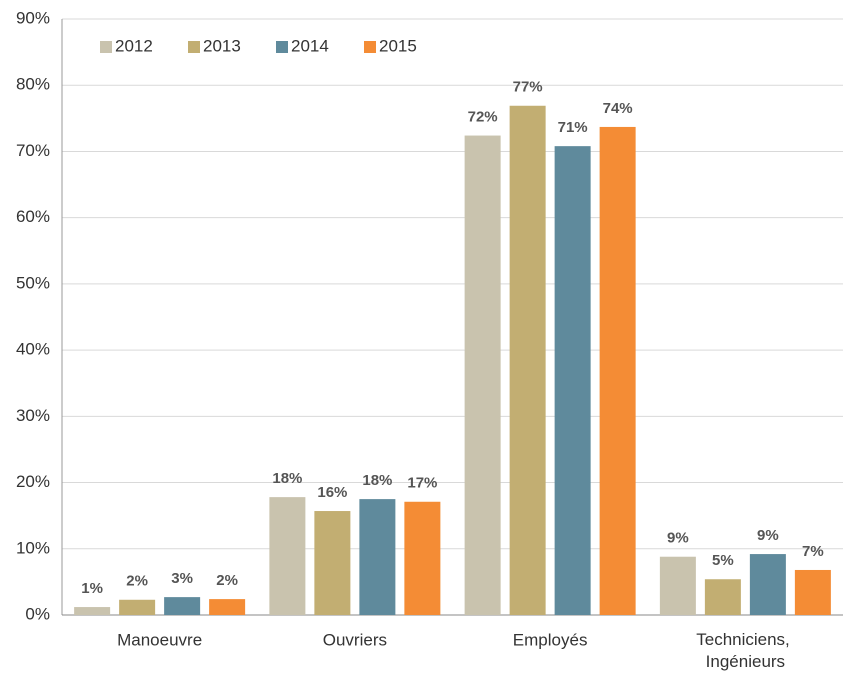 The image size is (843, 680). What do you see at coordinates (745, 639) in the screenshot?
I see `x-tick-label-line: Techniciens,` at bounding box center [745, 639].